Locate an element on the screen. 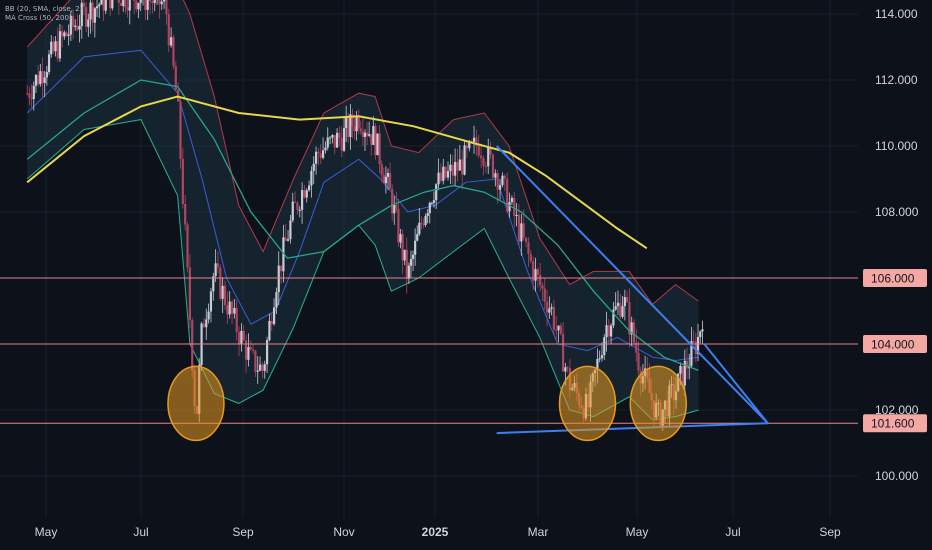 The image size is (932, 550). price-label-text: 106.000 is located at coordinates (893, 279).